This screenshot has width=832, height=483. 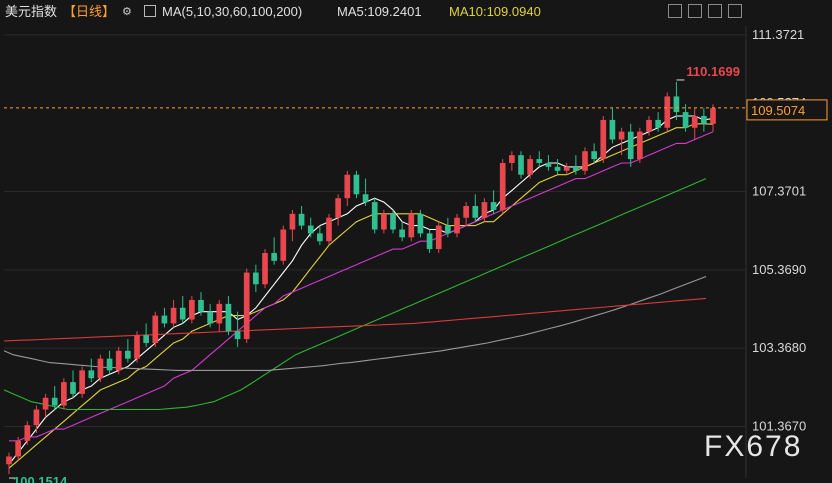 I want to click on y-tick-label: 105.3690, so click(x=779, y=269).